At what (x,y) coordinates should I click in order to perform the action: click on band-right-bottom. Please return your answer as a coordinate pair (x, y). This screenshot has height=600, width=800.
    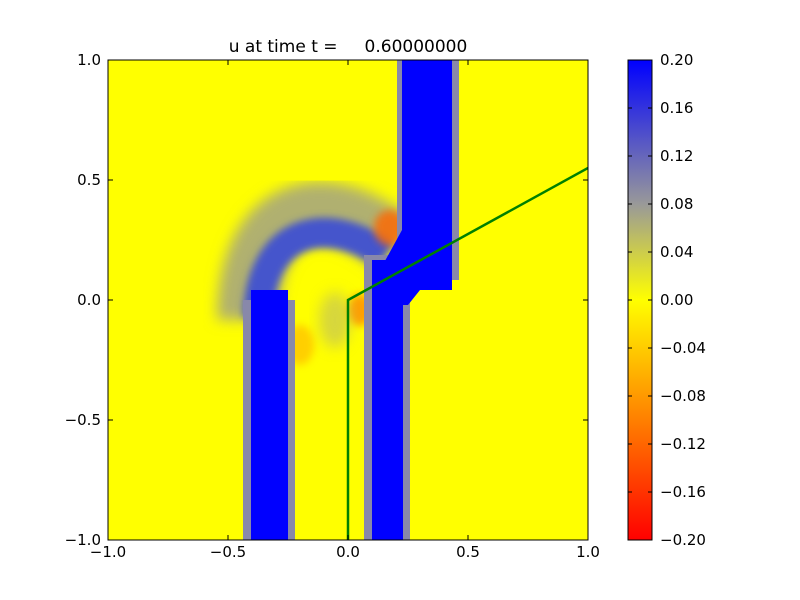
    Looking at the image, I should click on (387, 400).